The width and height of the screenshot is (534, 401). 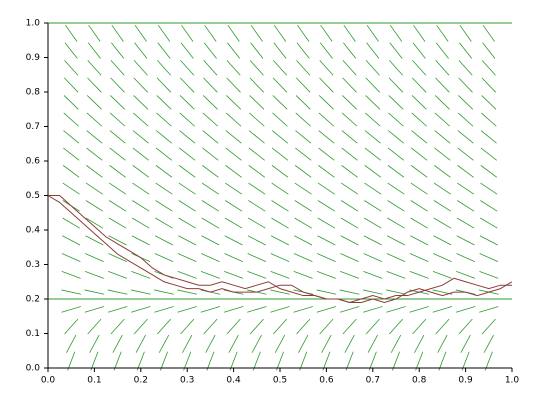 What do you see at coordinates (141, 381) in the screenshot?
I see `x-tick-label: 0.2` at bounding box center [141, 381].